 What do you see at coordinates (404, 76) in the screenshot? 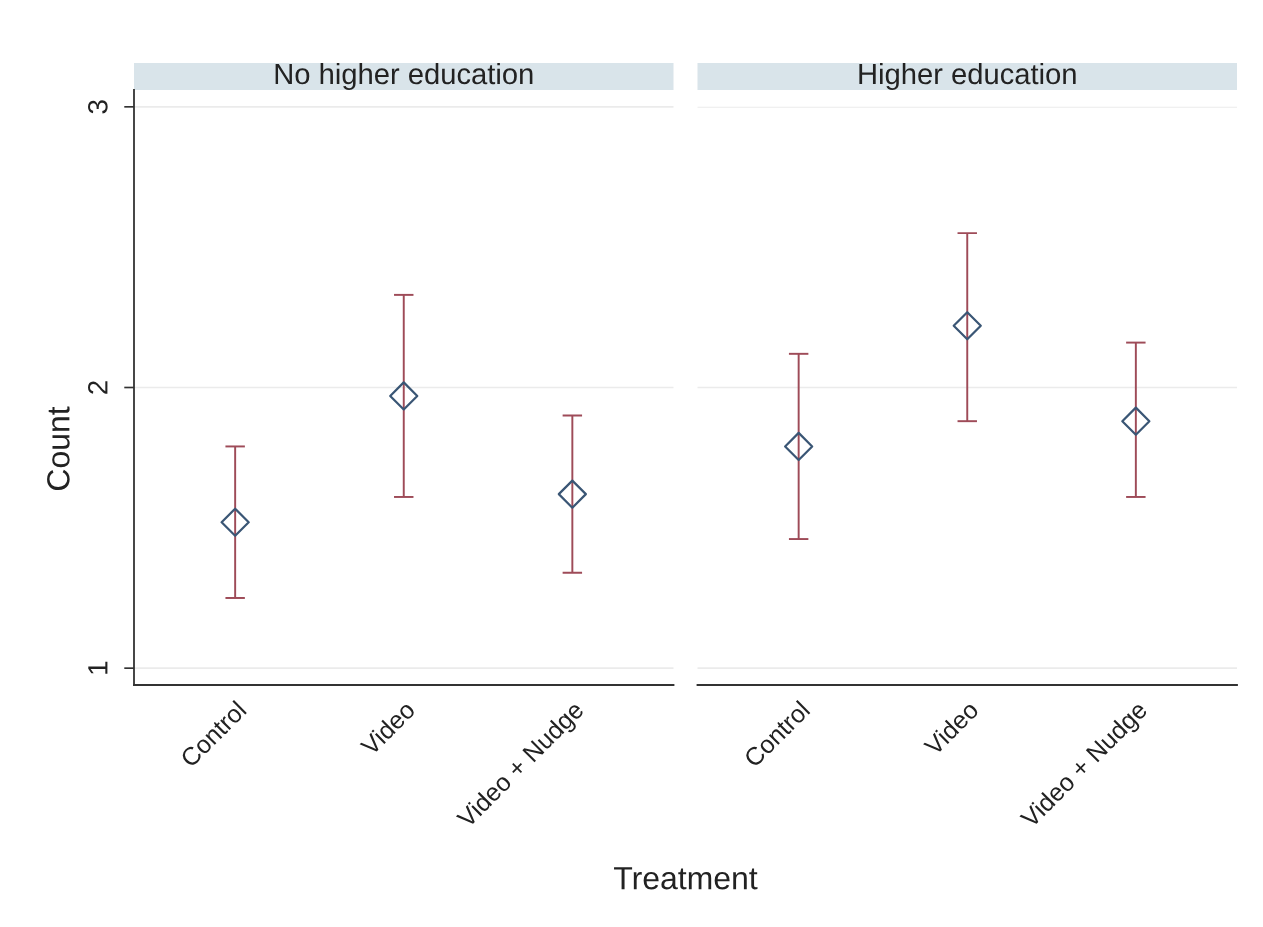
I see `chart-title: No higher education` at bounding box center [404, 76].